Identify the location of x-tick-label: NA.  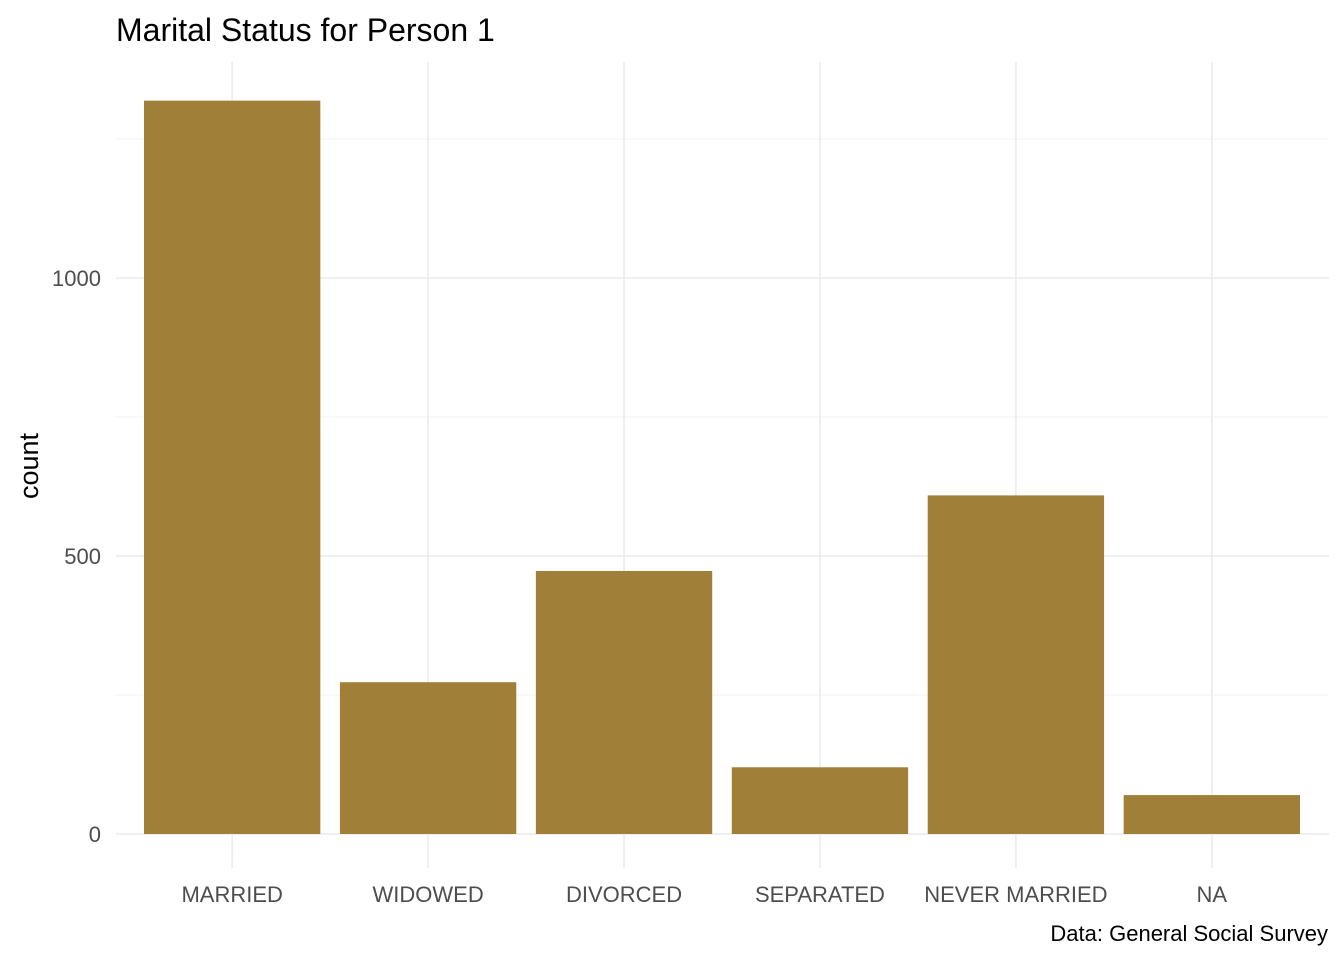
(1212, 894).